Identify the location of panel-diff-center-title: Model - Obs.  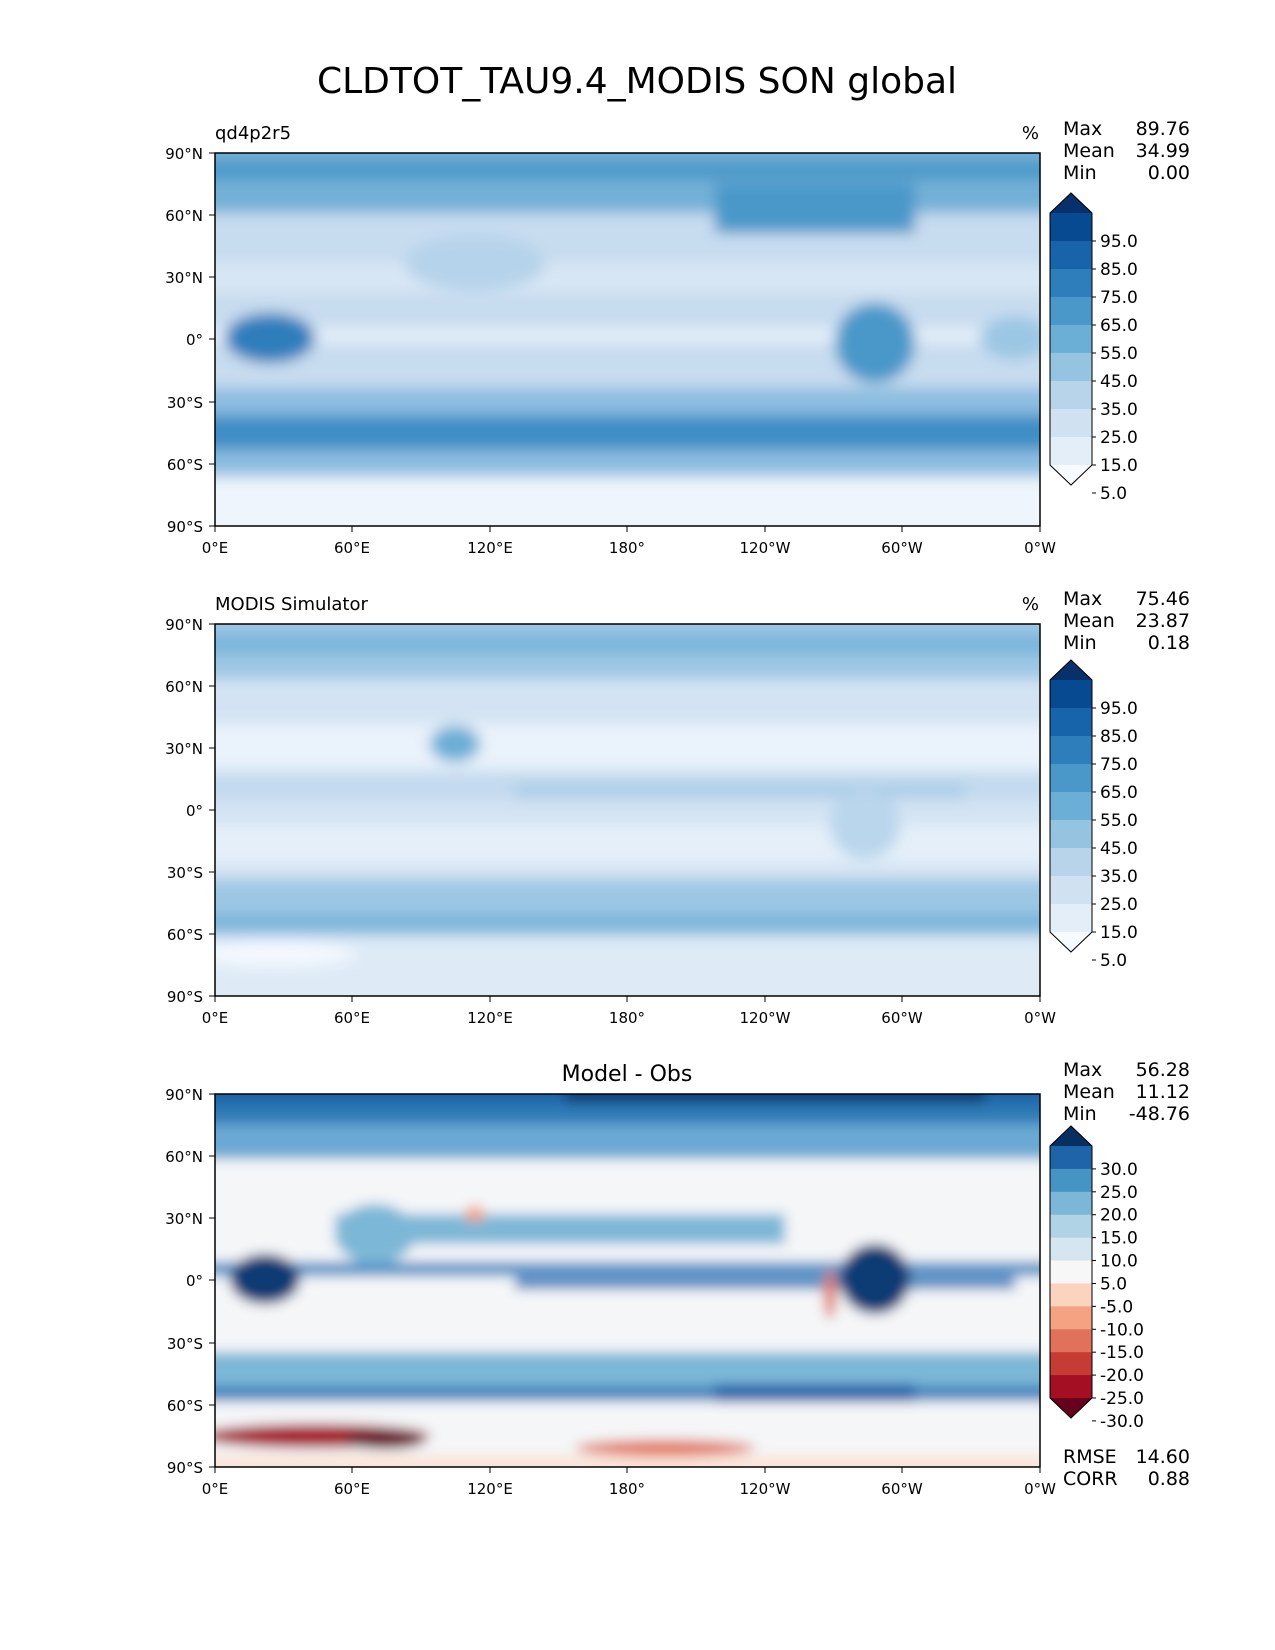
(627, 1074).